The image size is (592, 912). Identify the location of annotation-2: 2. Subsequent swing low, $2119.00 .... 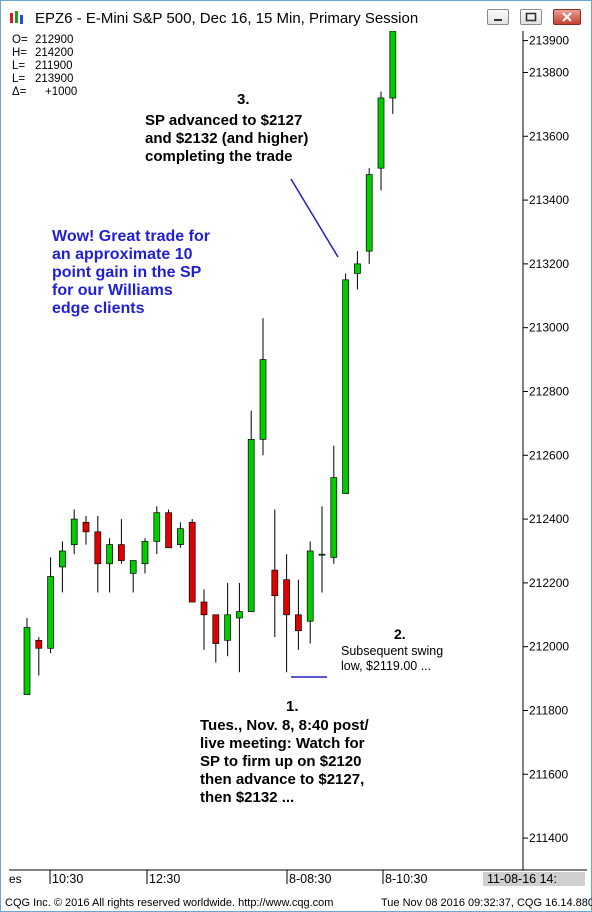
(367, 652).